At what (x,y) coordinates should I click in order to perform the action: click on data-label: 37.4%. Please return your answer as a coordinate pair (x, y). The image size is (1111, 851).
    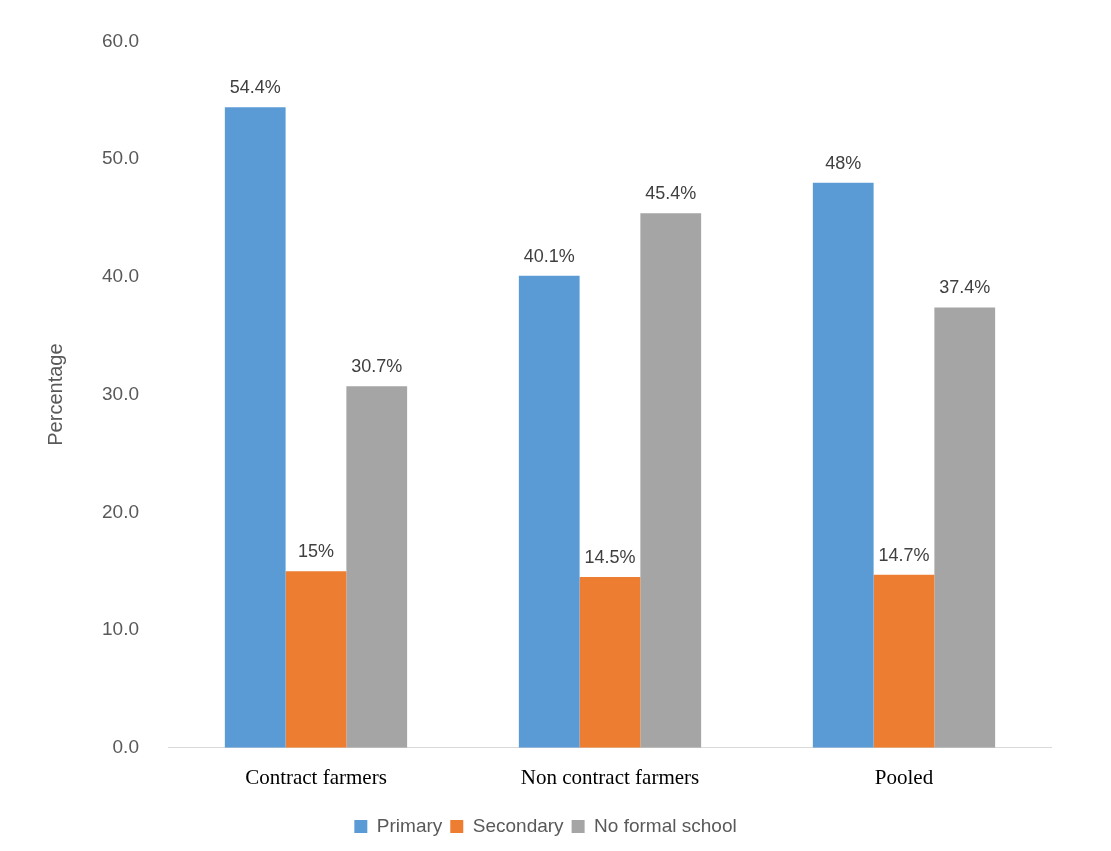
    Looking at the image, I should click on (965, 287).